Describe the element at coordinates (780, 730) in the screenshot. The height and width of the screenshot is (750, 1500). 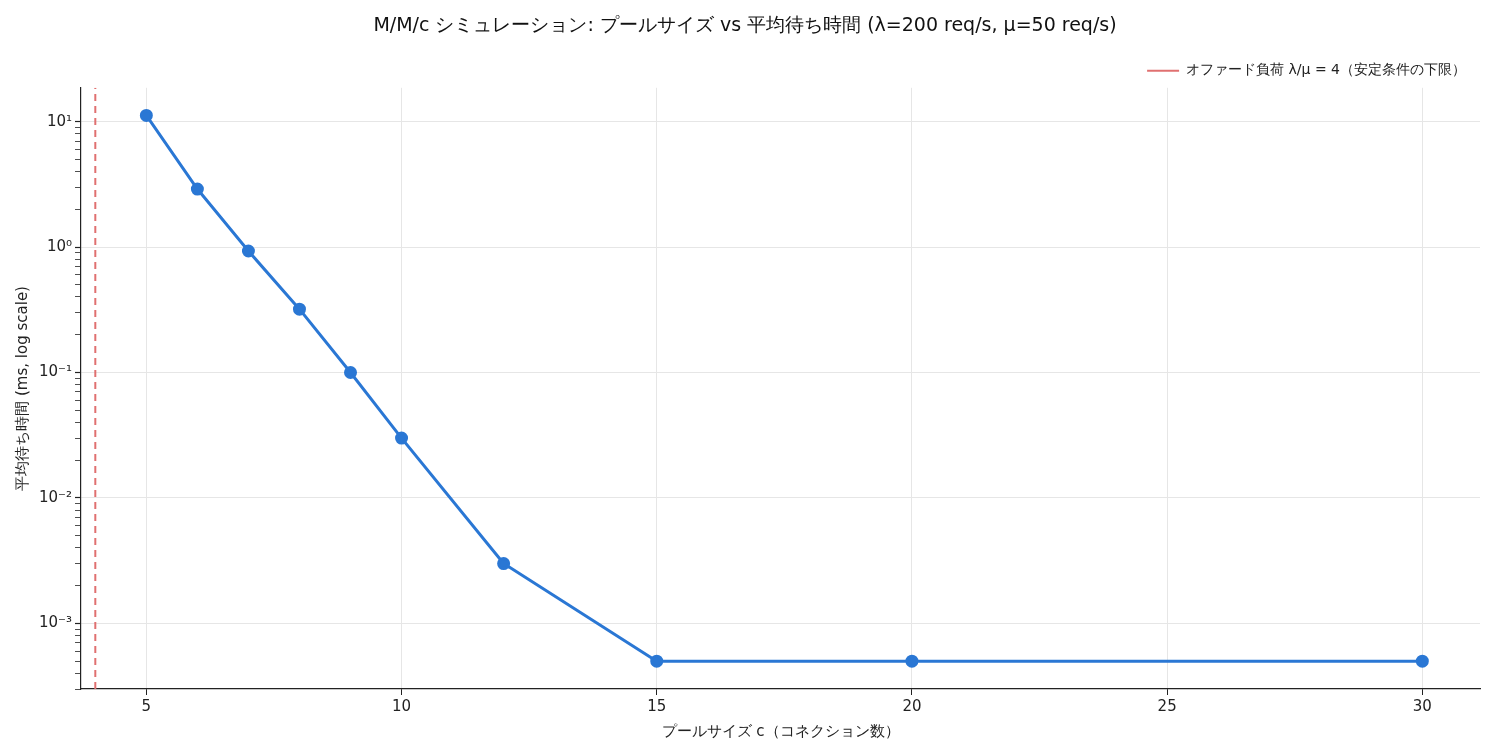
I see `x-axis-title: プールサイズ c（コネクション数）` at that location.